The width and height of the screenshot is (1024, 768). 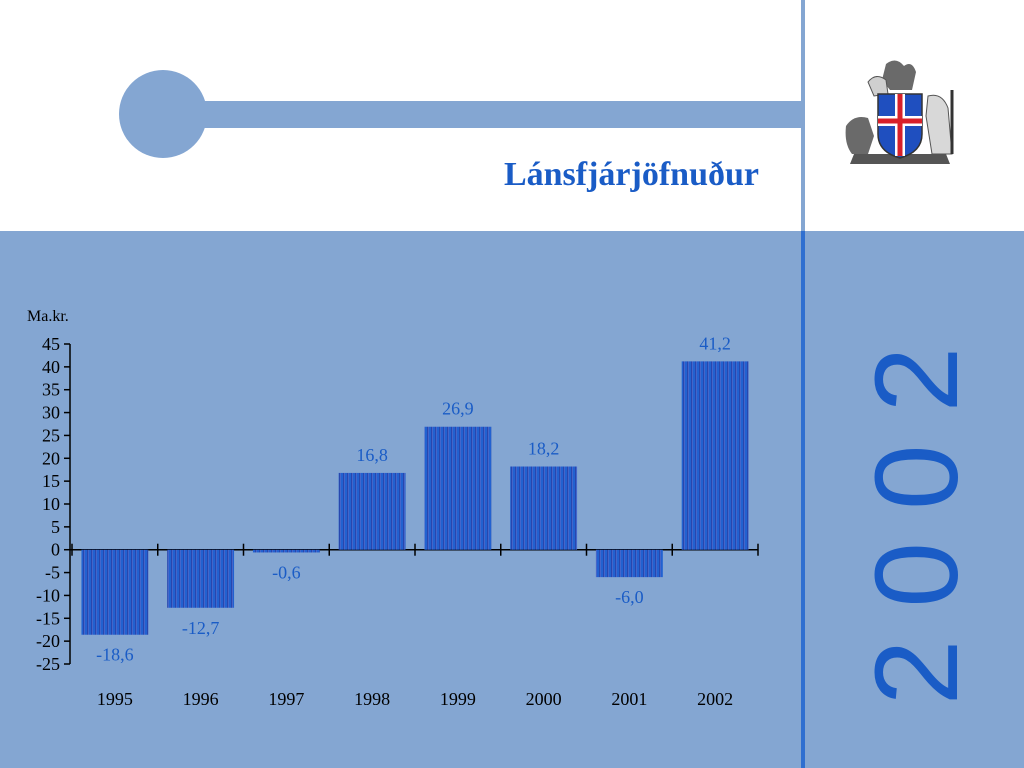 I want to click on data-label-2001: -6,0, so click(x=629, y=597).